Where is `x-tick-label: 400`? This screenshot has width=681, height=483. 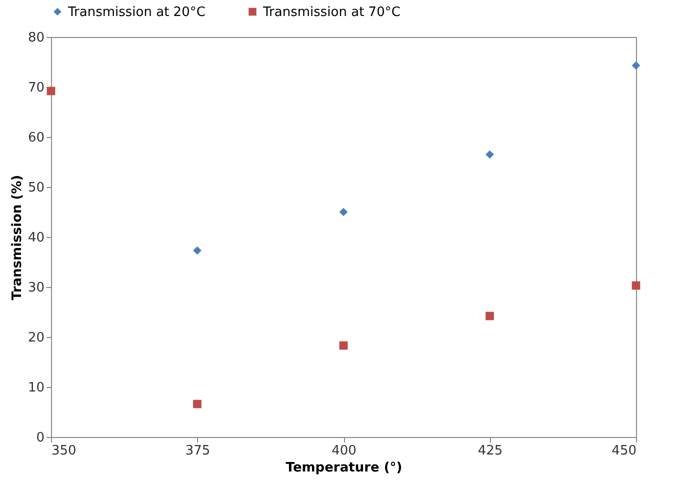
x-tick-label: 400 is located at coordinates (344, 451).